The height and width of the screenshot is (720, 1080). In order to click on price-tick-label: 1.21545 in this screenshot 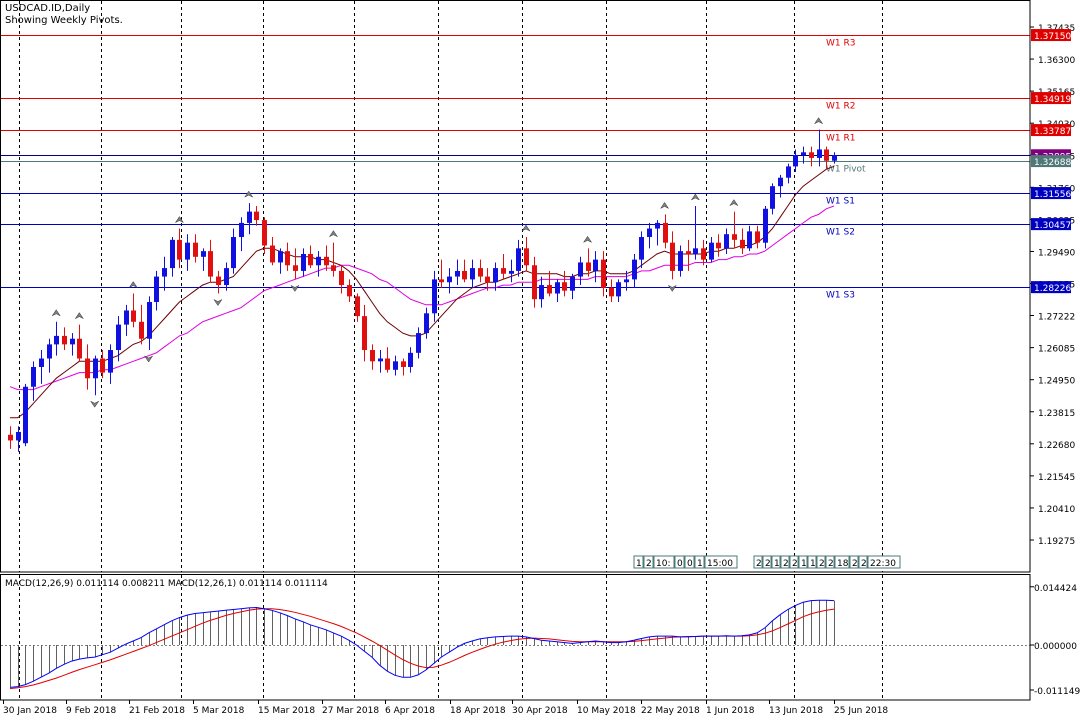, I will do `click(1056, 478)`.